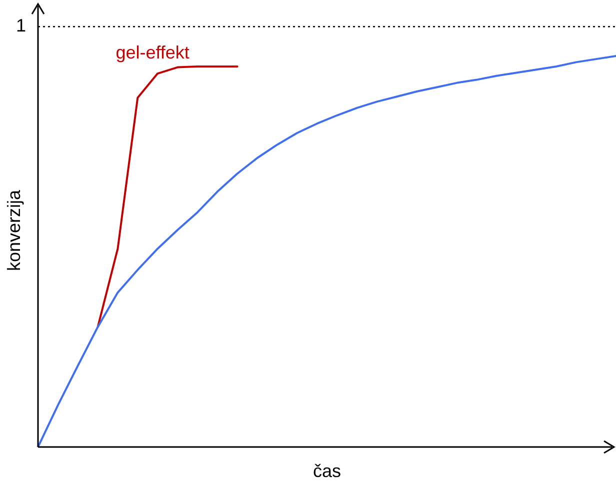 This screenshot has height=485, width=616. What do you see at coordinates (21, 26) in the screenshot?
I see `ref-line-label: 1` at bounding box center [21, 26].